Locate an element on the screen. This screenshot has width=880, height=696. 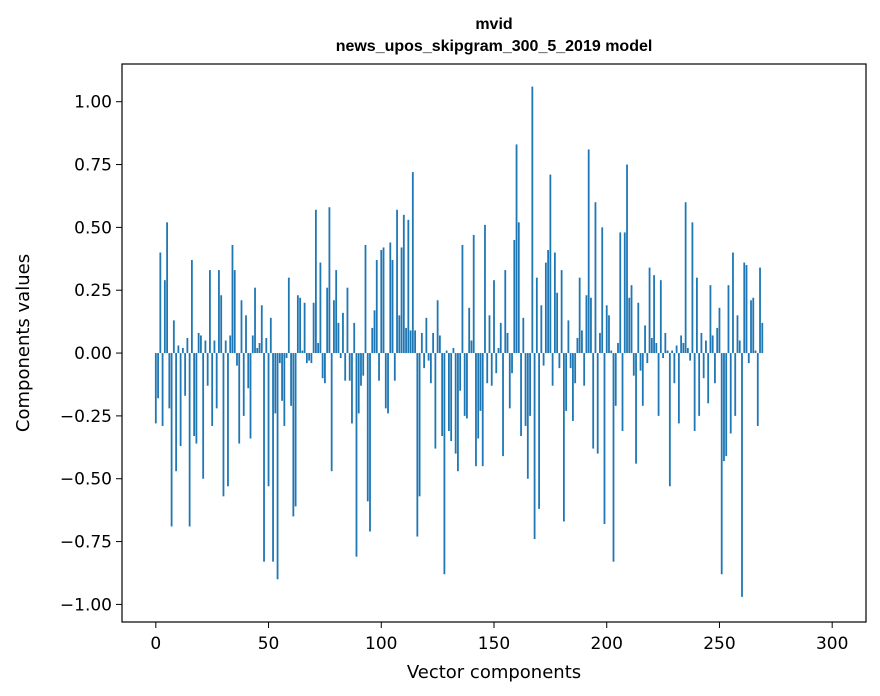
x-tick-label: 150 is located at coordinates (494, 644).